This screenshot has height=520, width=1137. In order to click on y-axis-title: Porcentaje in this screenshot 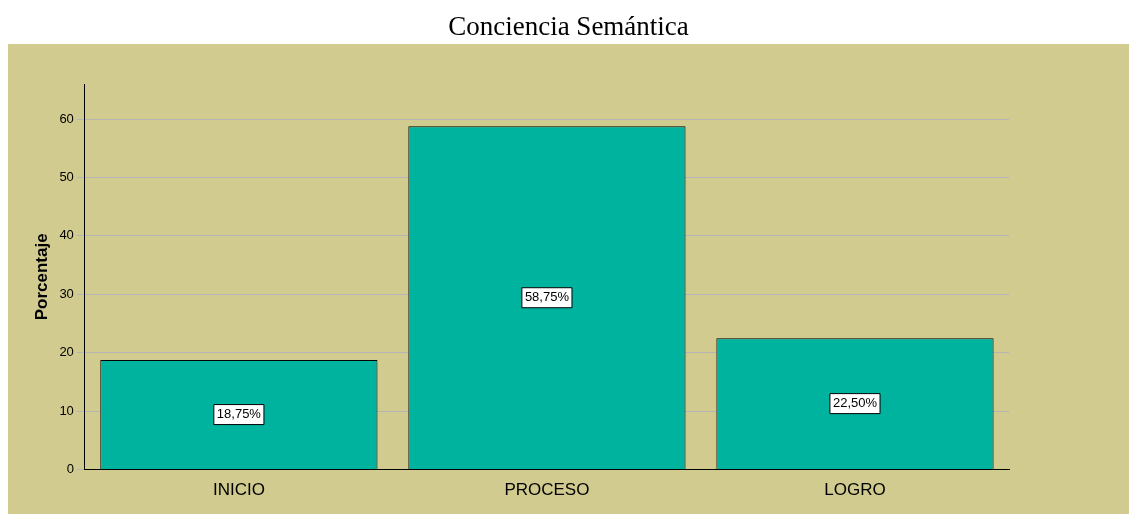, I will do `click(41, 277)`.